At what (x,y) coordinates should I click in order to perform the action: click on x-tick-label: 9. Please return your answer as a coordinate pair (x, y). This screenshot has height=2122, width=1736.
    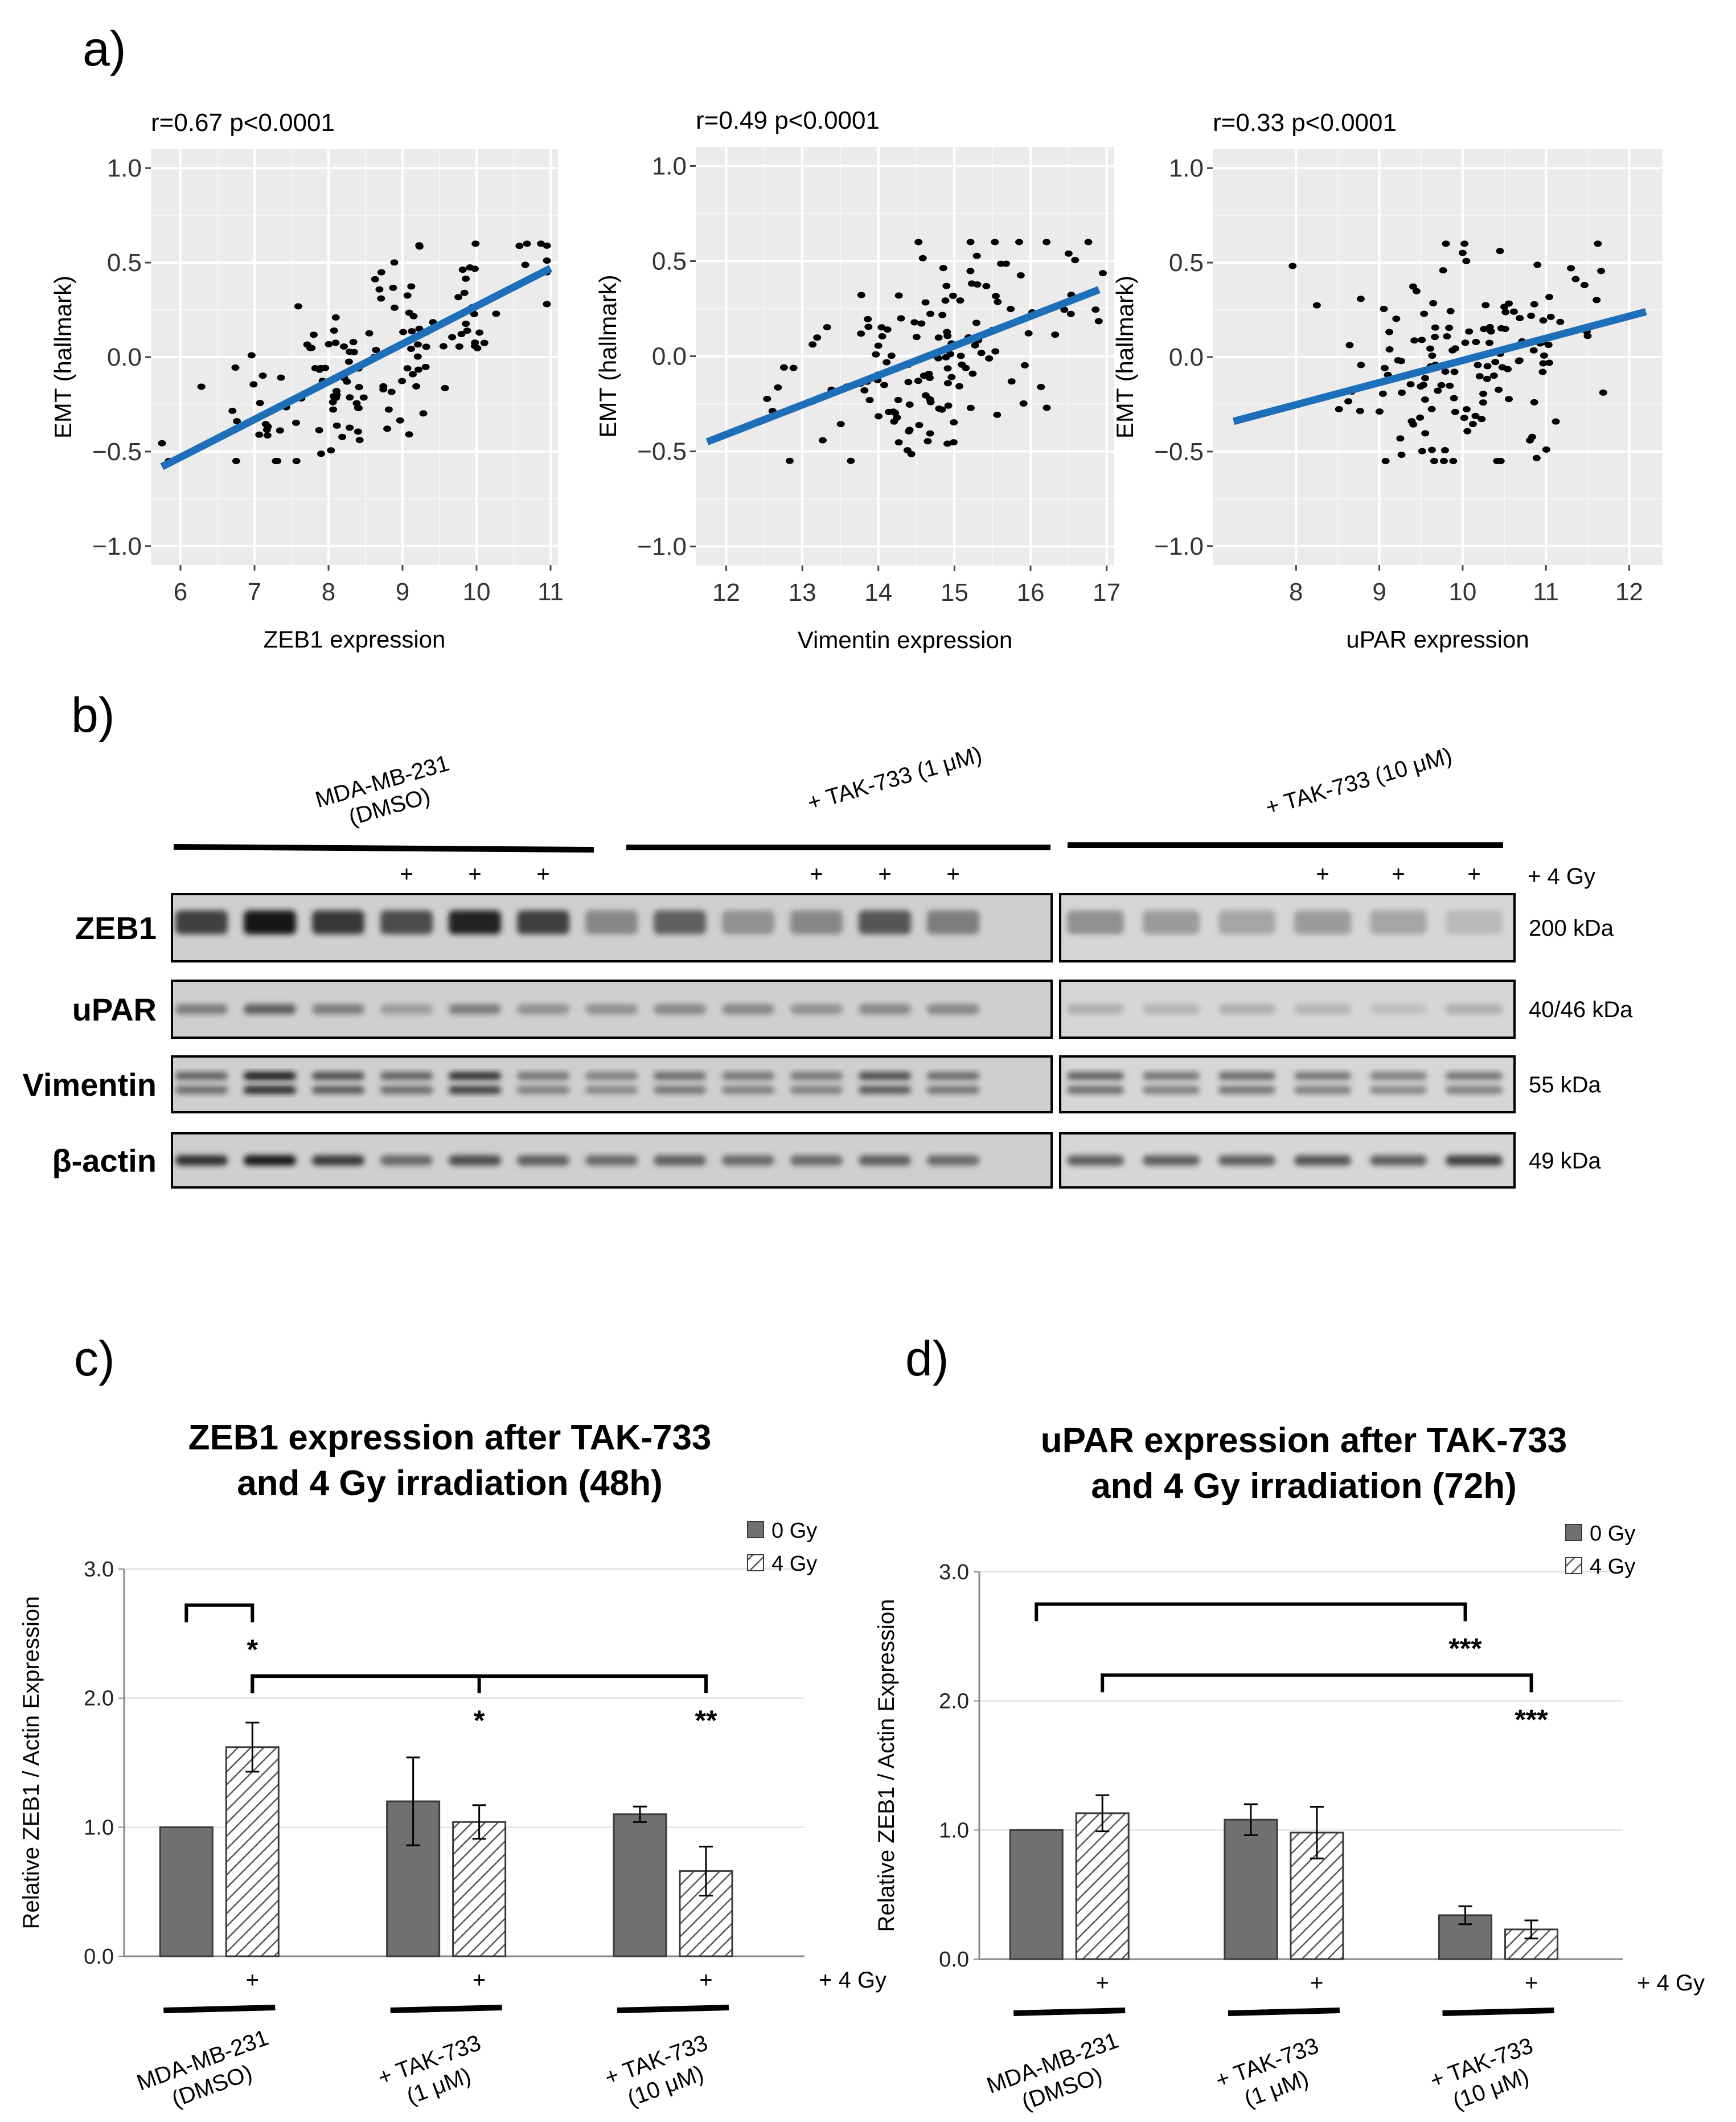
    Looking at the image, I should click on (403, 592).